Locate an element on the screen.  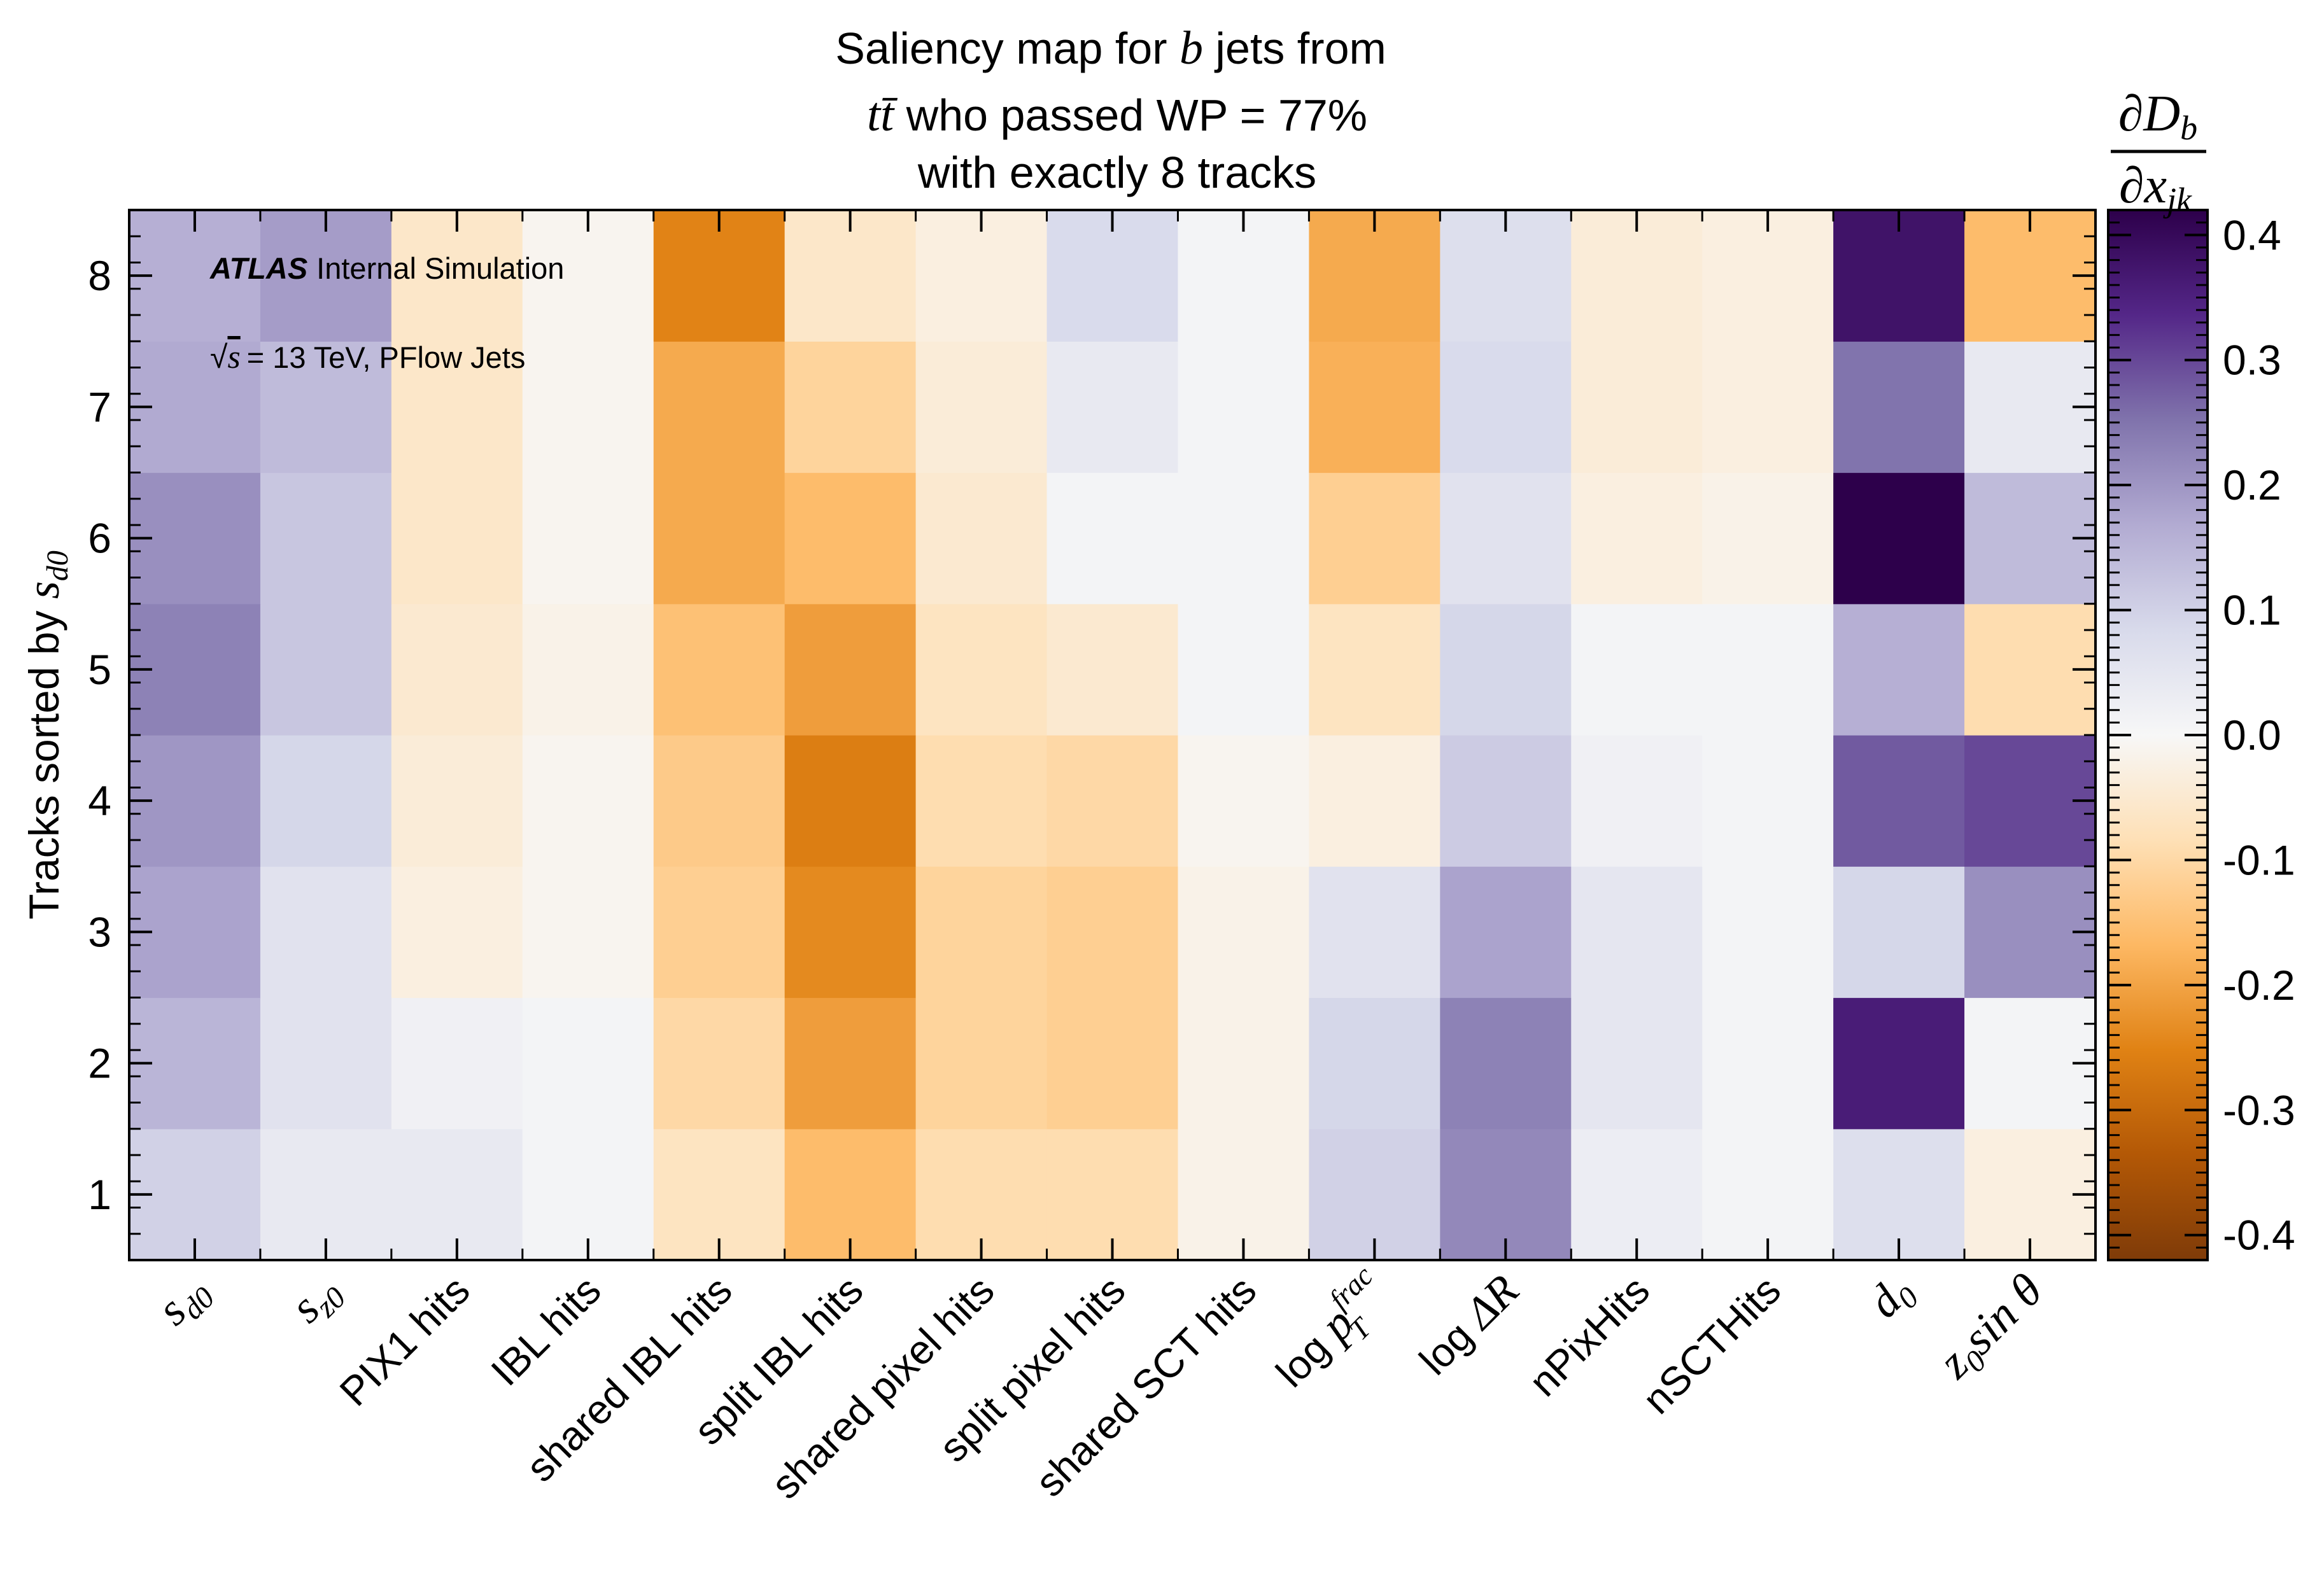
y-tick-label: 8 is located at coordinates (99, 275).